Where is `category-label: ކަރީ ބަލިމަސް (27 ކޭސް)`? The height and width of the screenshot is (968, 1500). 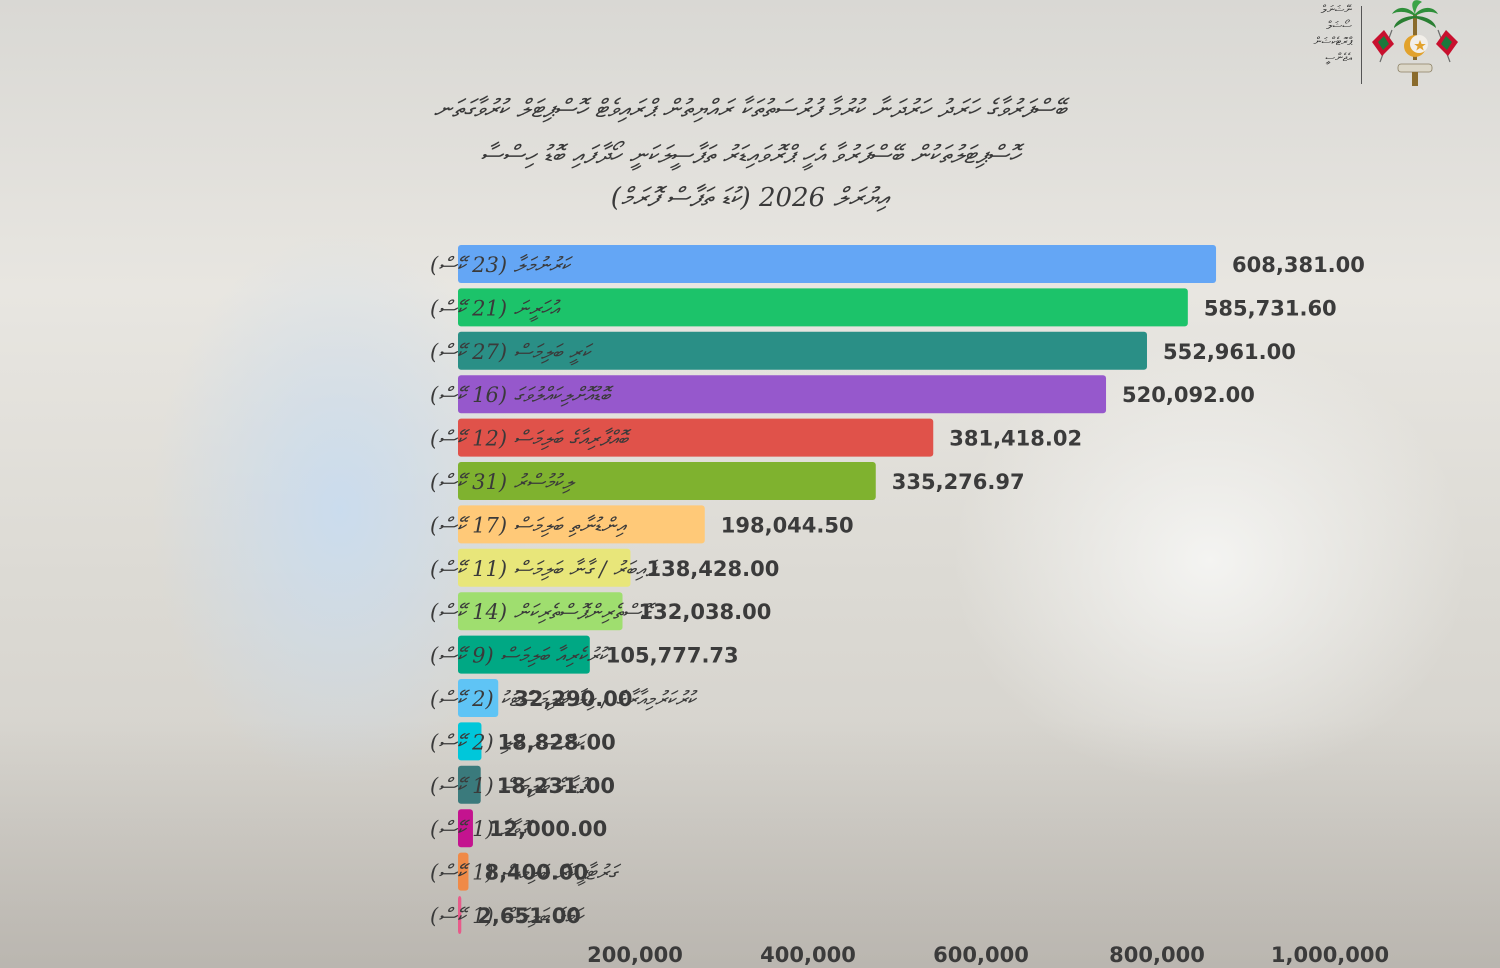
category-label: ކަރީ ބަލިމަސް (27 ކޭސް) is located at coordinates (512, 353).